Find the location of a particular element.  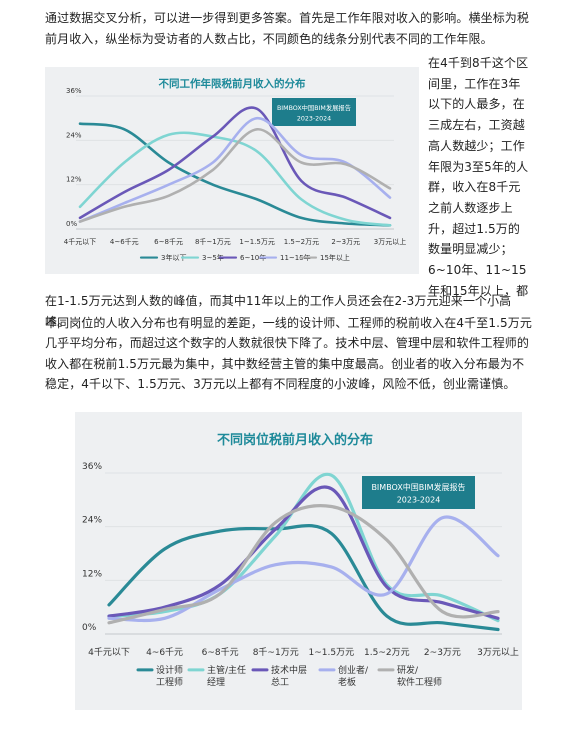

legend-label: 总工 is located at coordinates (280, 682).